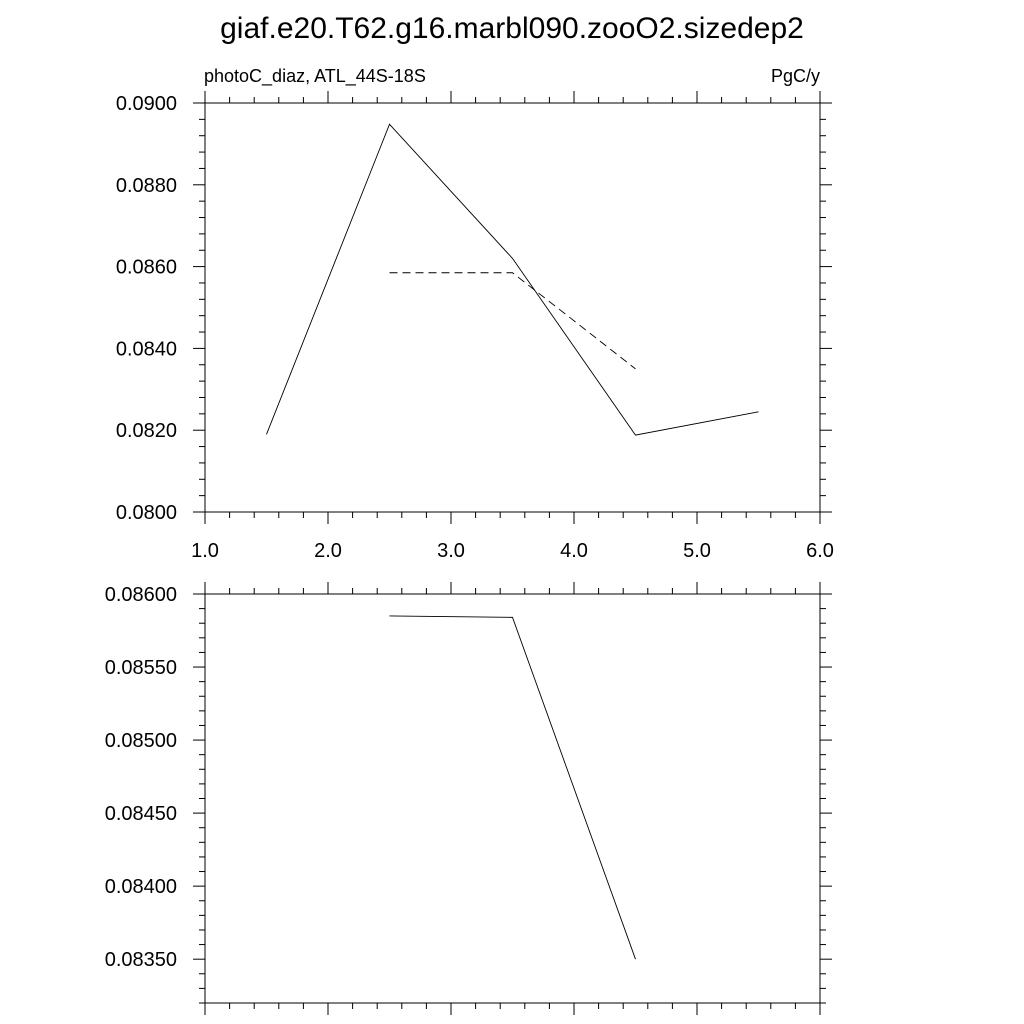 Image resolution: width=1024 pixels, height=1024 pixels. Describe the element at coordinates (141, 814) in the screenshot. I see `y-tick-label: 0.08450` at that location.